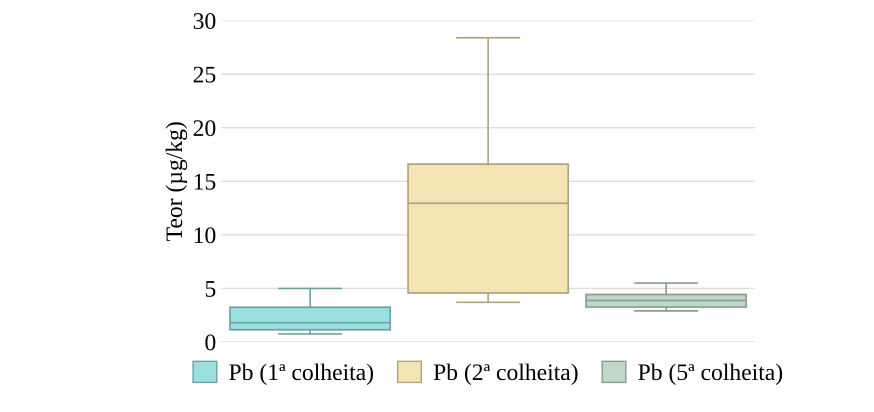 This screenshot has width=874, height=412. Describe the element at coordinates (205, 182) in the screenshot. I see `y-tick-label: 15` at that location.